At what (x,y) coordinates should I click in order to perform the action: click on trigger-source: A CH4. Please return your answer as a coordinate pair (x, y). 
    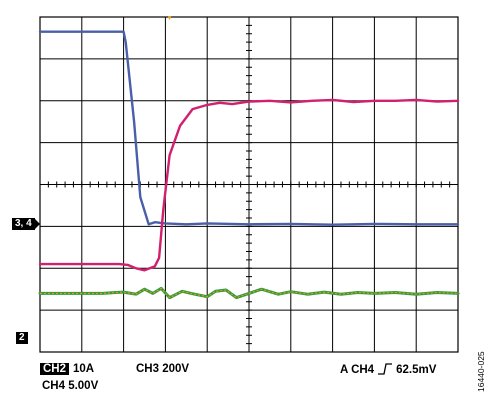
    Looking at the image, I should click on (357, 370).